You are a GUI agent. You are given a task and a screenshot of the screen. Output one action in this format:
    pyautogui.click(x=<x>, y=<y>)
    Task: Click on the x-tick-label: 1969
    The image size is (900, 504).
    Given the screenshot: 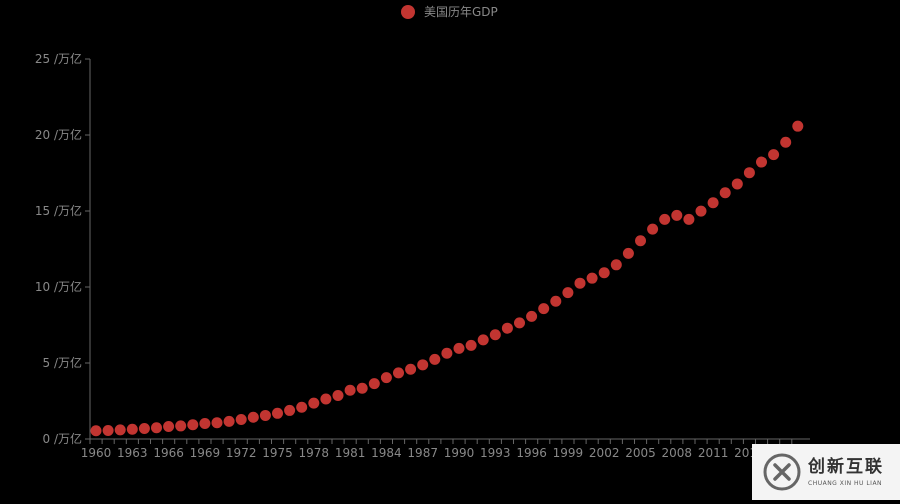 What is the action you would take?
    pyautogui.click(x=205, y=453)
    